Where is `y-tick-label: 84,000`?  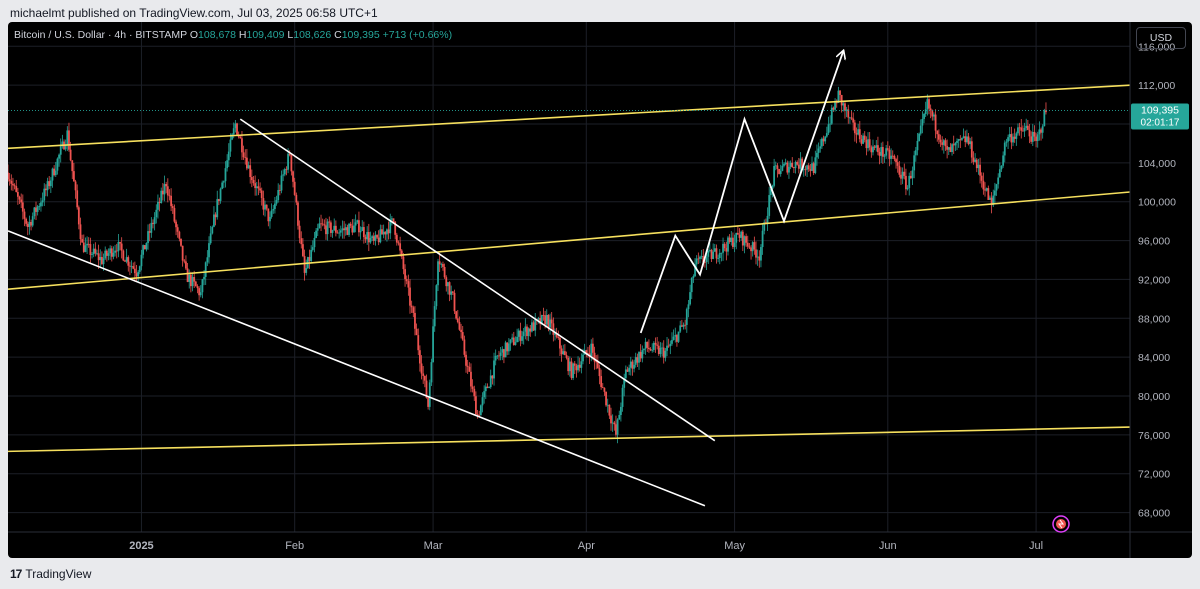
y-tick-label: 84,000 is located at coordinates (1154, 358).